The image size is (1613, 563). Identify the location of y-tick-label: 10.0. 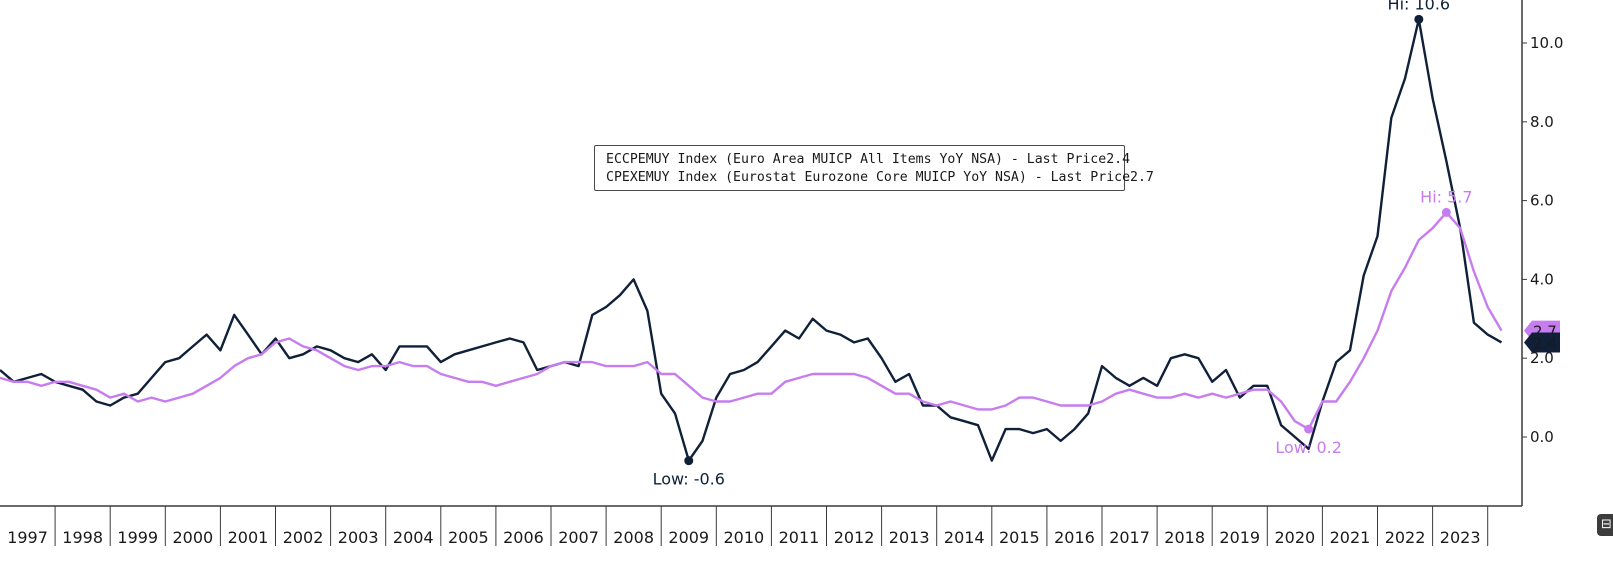
(1546, 43).